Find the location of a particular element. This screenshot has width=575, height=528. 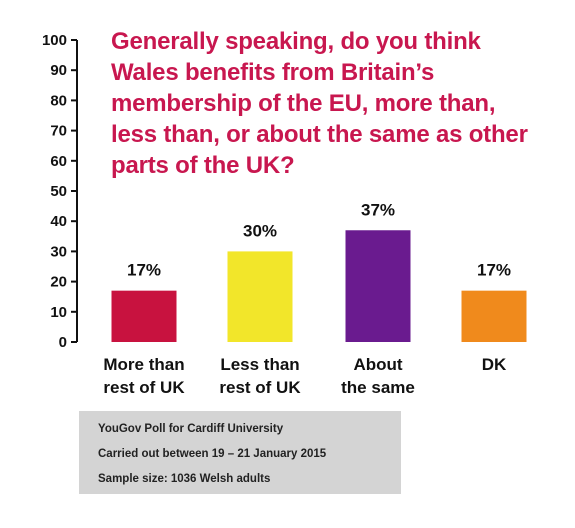

y-tick-label: 50 is located at coordinates (58, 191).